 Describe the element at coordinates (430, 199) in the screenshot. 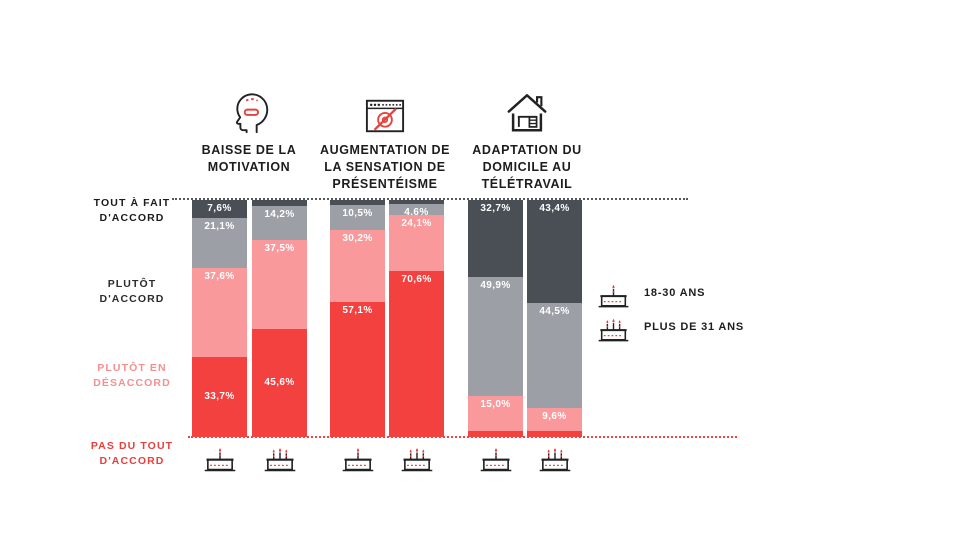

I see `gridline-100-percent` at that location.